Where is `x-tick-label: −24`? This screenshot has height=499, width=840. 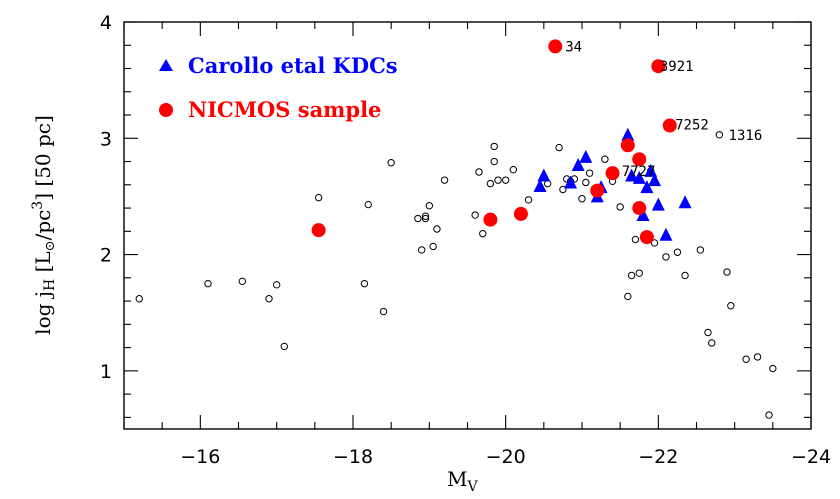
x-tick-label: −24 is located at coordinates (811, 457).